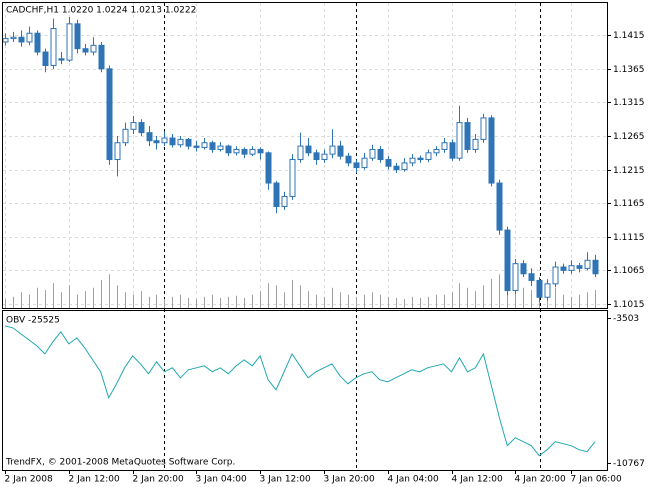 The height and width of the screenshot is (487, 650). What do you see at coordinates (29, 480) in the screenshot?
I see `x-tick-label: 2 Jan 2008` at bounding box center [29, 480].